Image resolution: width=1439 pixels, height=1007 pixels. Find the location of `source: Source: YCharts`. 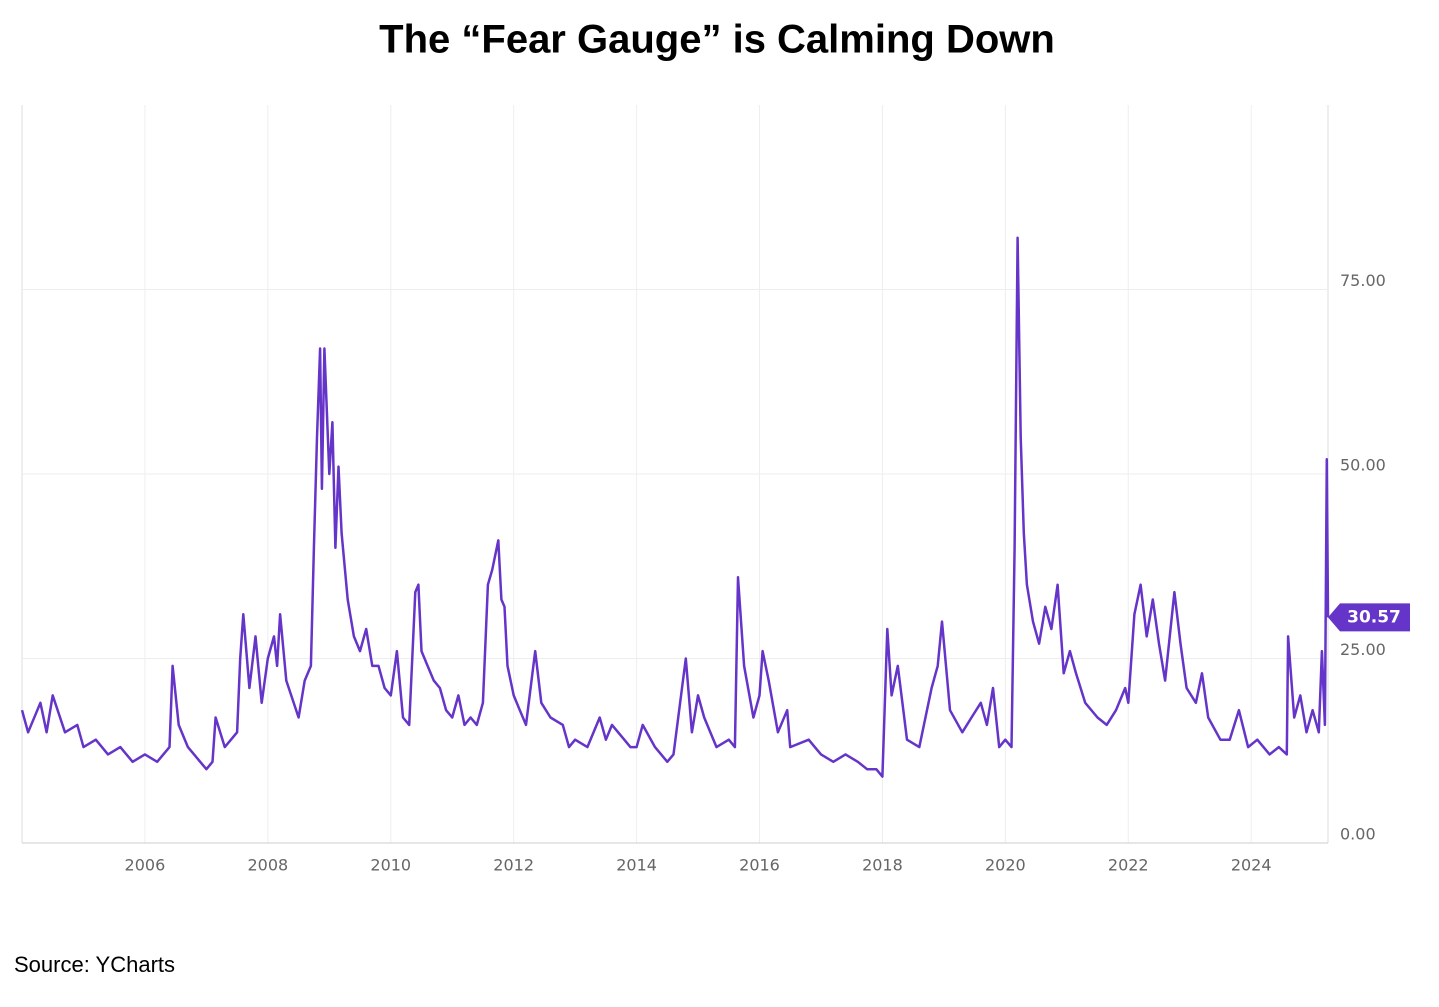

source: Source: YCharts is located at coordinates (94, 964).